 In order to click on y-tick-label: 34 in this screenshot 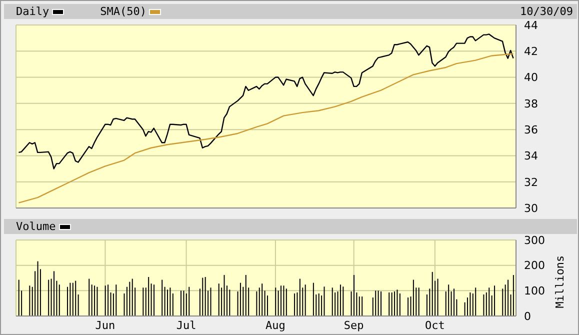, I will do `click(531, 156)`.